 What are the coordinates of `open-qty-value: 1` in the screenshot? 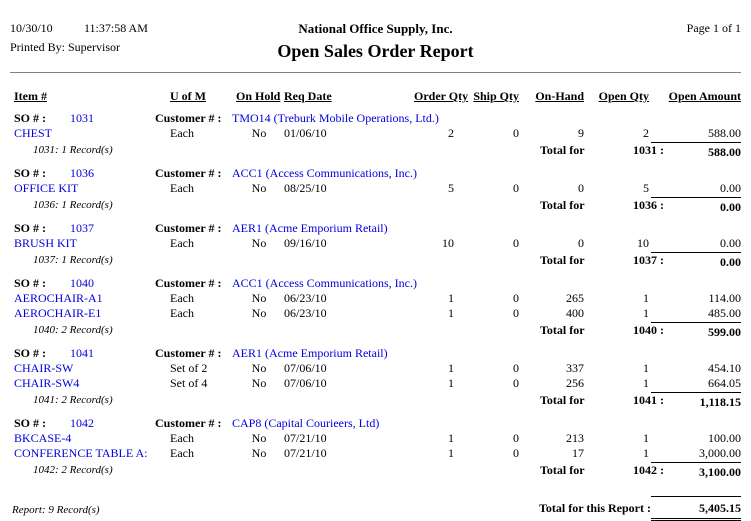 It's located at (646, 453).